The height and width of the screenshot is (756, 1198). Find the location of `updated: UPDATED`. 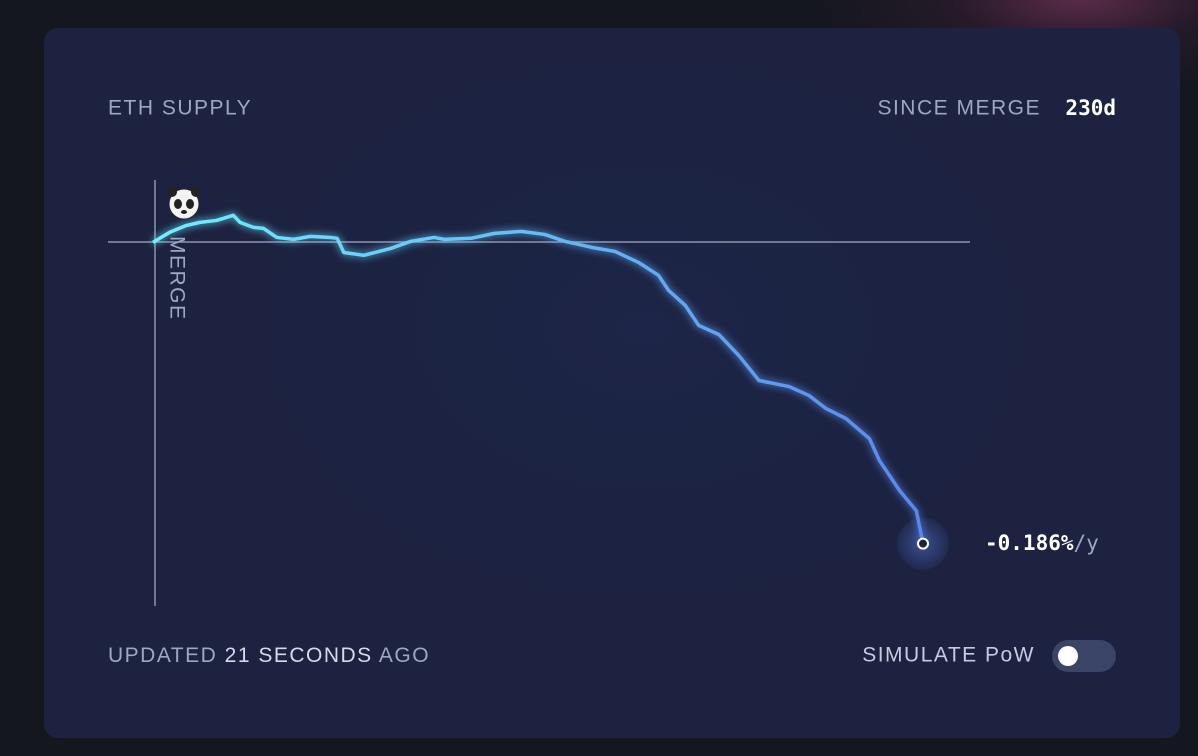

updated: UPDATED is located at coordinates (162, 655).